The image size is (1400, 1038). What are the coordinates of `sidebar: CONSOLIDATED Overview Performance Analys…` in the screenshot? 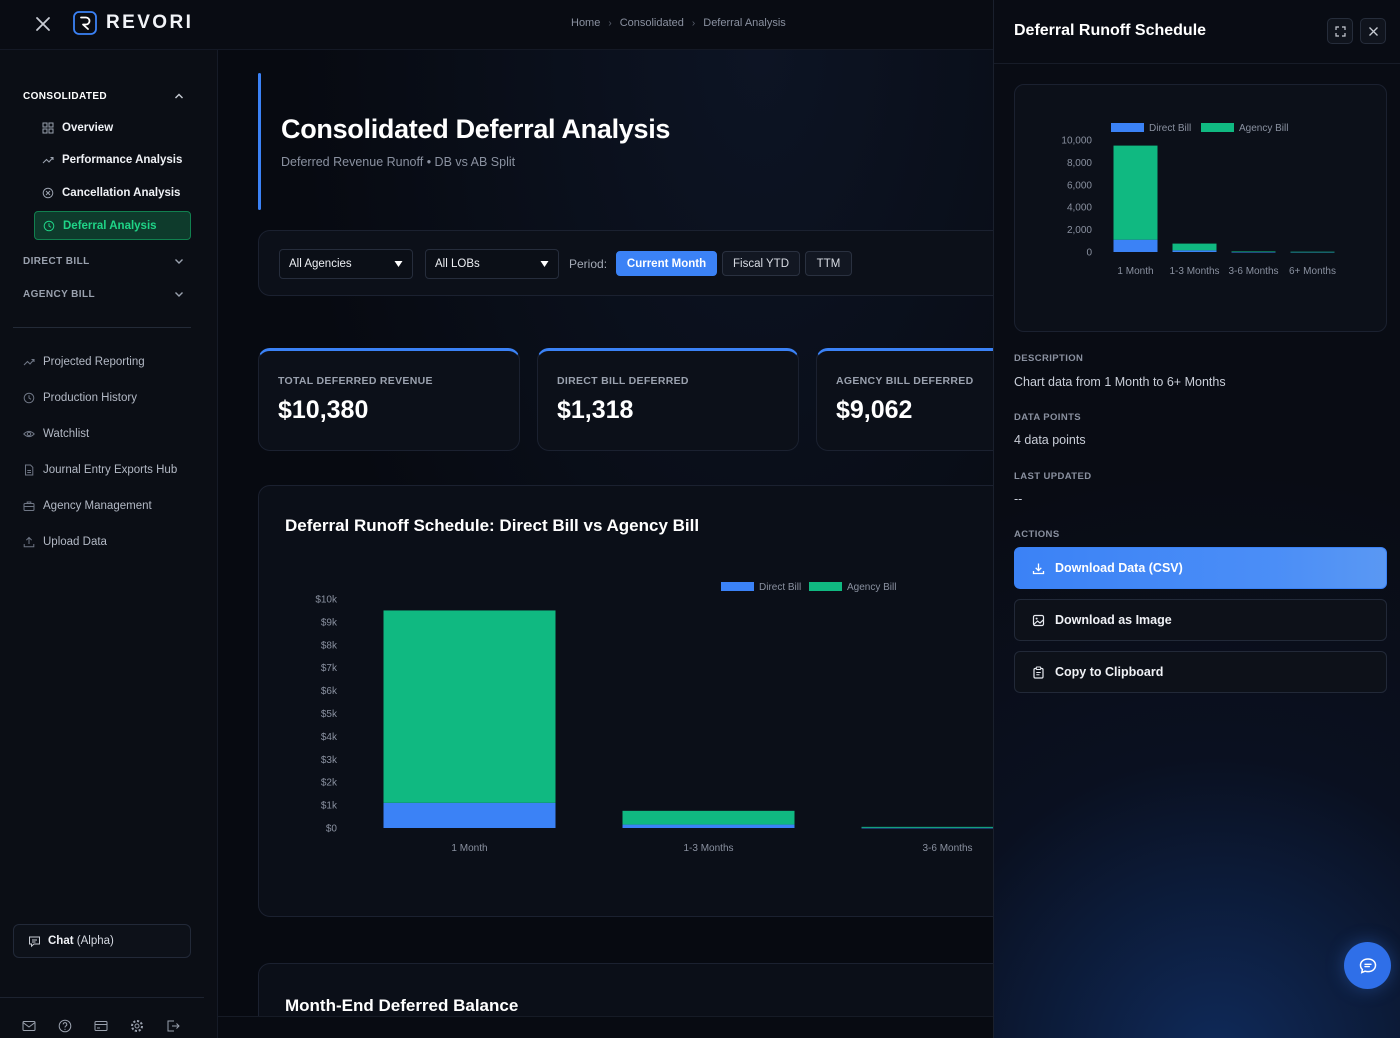 It's located at (109, 544).